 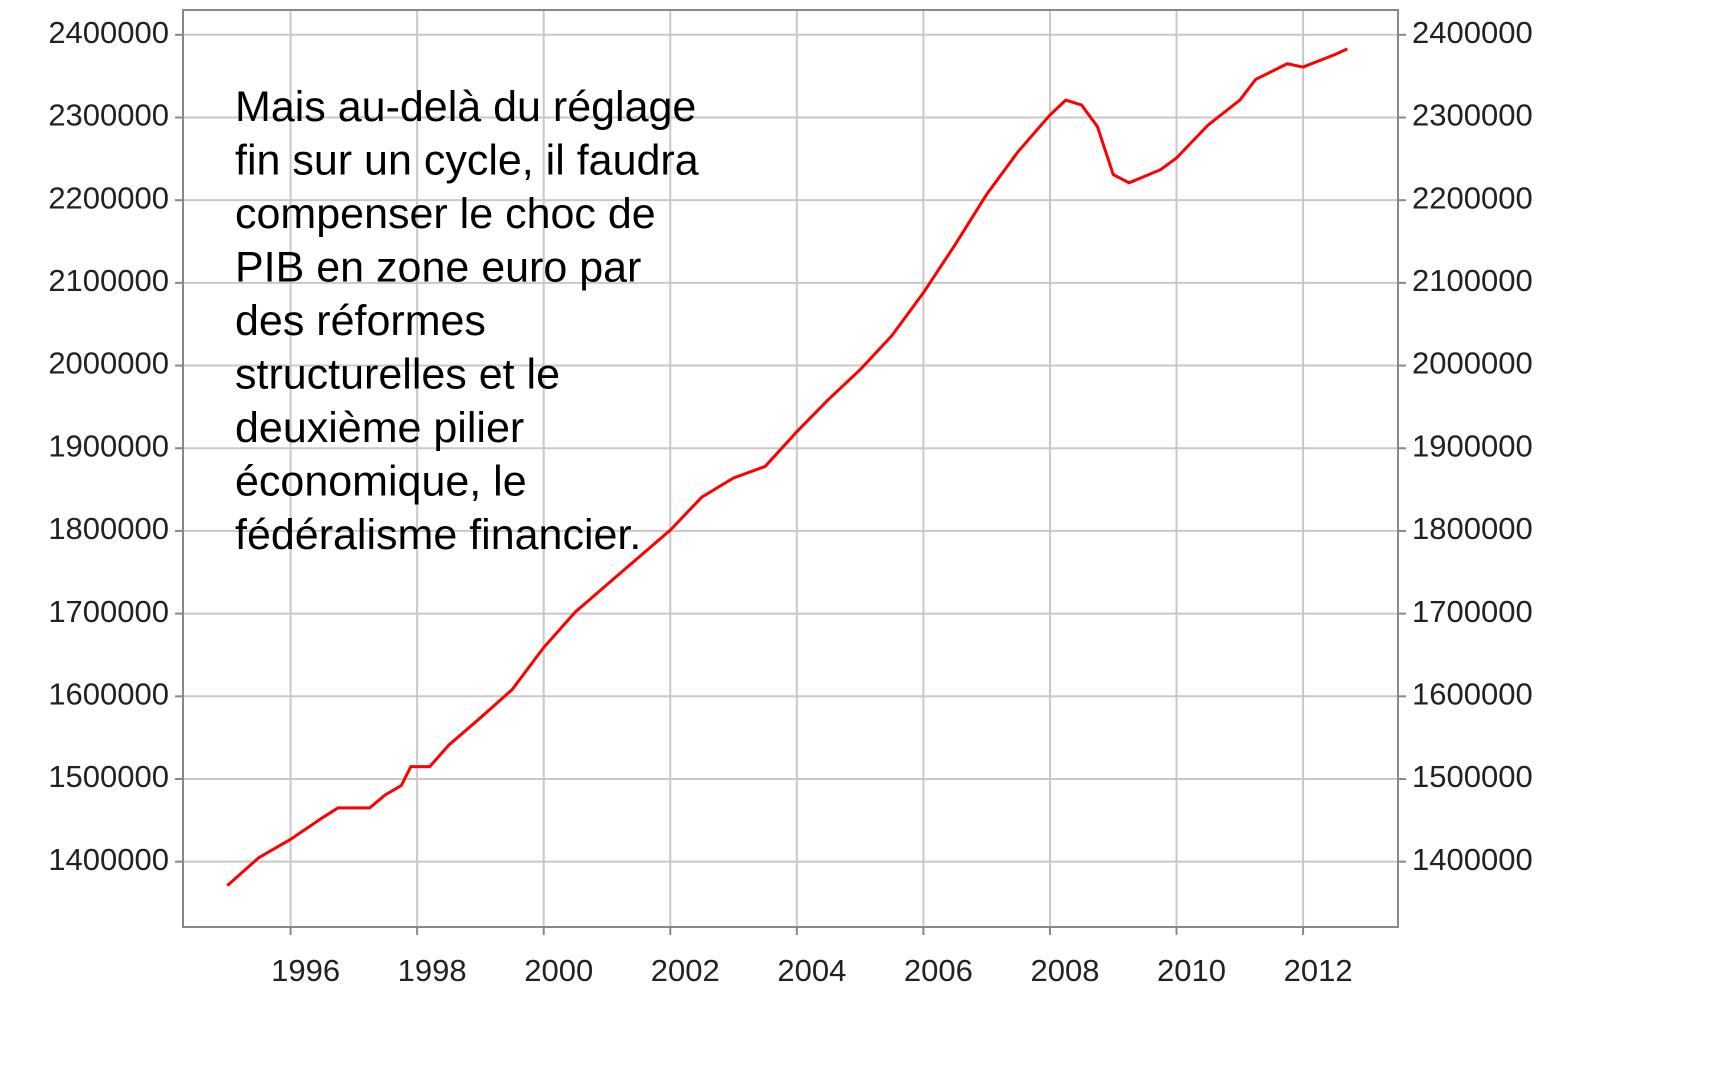 I want to click on y2-tick-label: 2100000, so click(x=1472, y=280).